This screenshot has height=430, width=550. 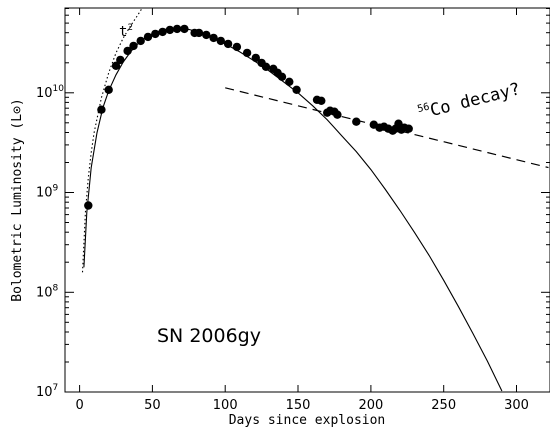 What do you see at coordinates (129, 28) in the screenshot?
I see `t2-exponent: 2` at bounding box center [129, 28].